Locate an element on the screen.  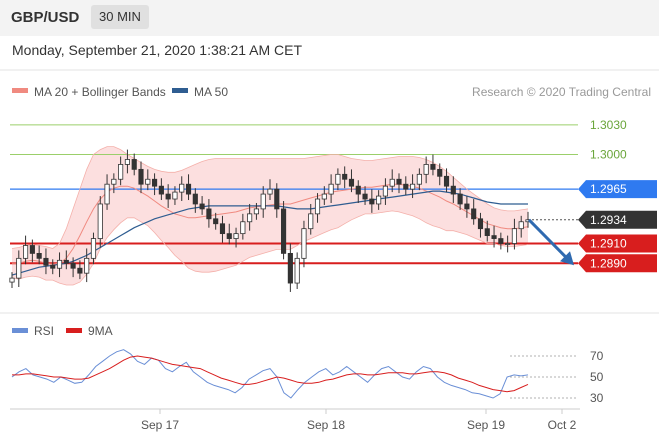
x-tick-label-0: Sep 17 is located at coordinates (160, 425).